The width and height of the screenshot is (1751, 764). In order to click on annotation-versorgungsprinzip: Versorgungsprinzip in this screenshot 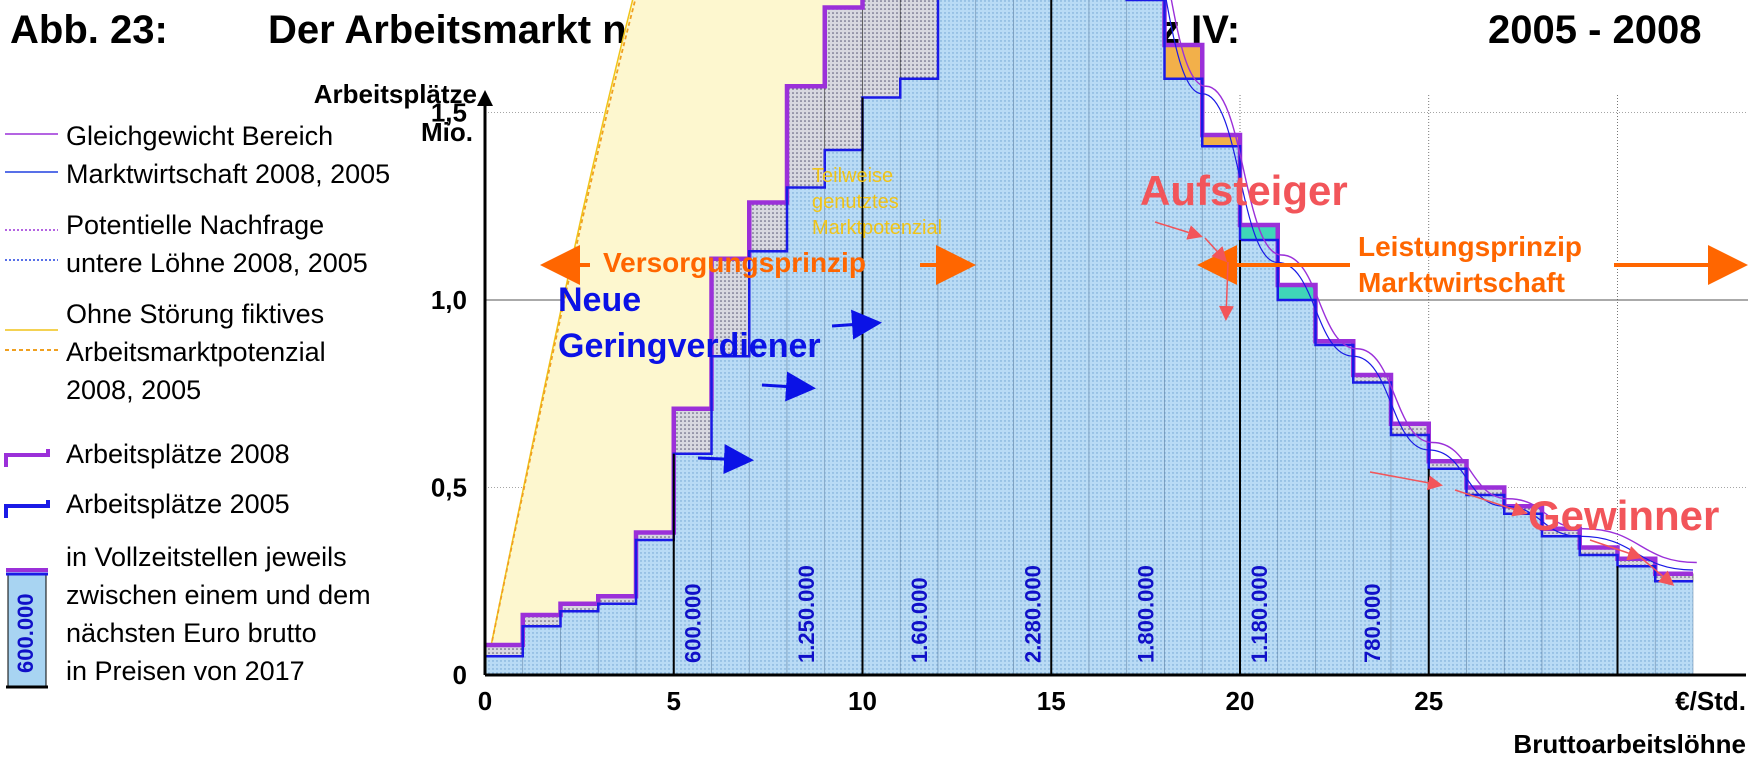, I will do `click(734, 262)`.